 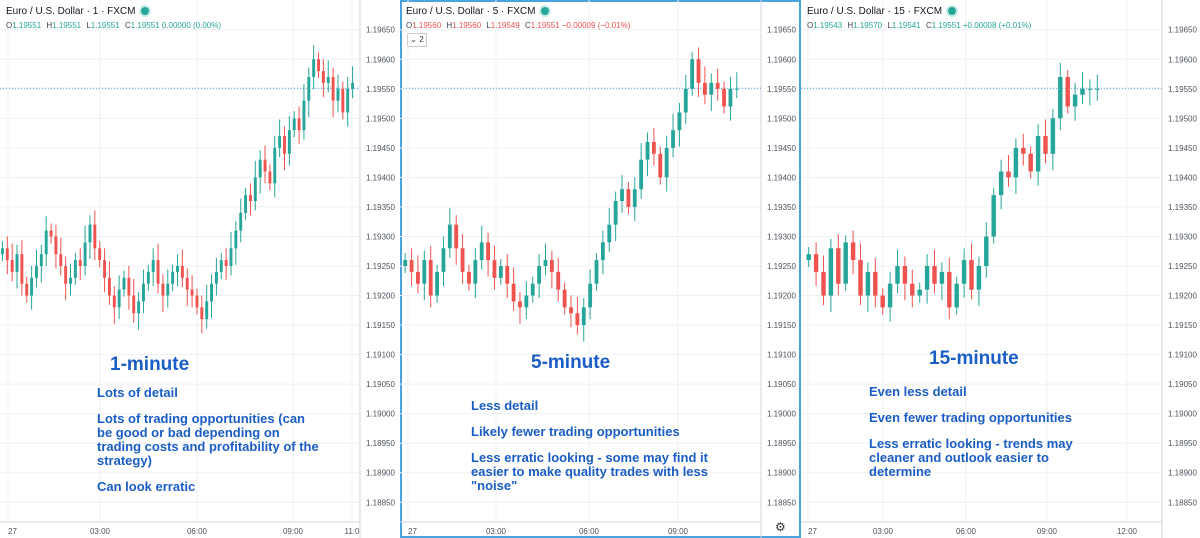 What do you see at coordinates (88, 25) in the screenshot?
I see `low-label: L` at bounding box center [88, 25].